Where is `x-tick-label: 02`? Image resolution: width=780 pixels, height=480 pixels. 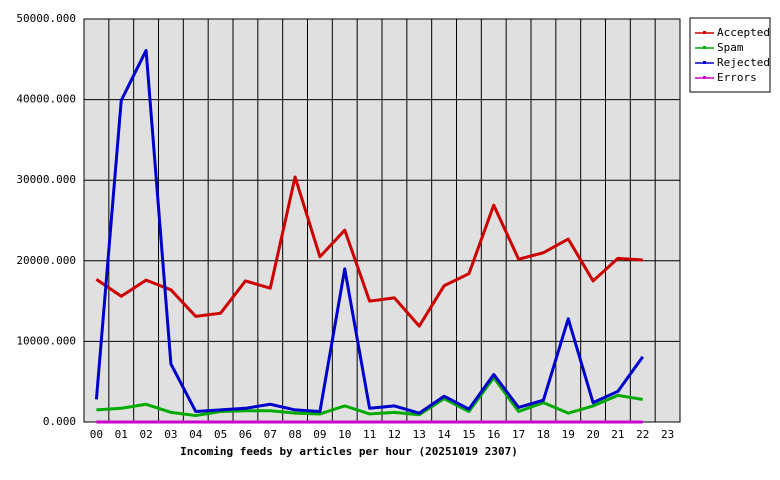
x-tick-label: 02 is located at coordinates (145, 434).